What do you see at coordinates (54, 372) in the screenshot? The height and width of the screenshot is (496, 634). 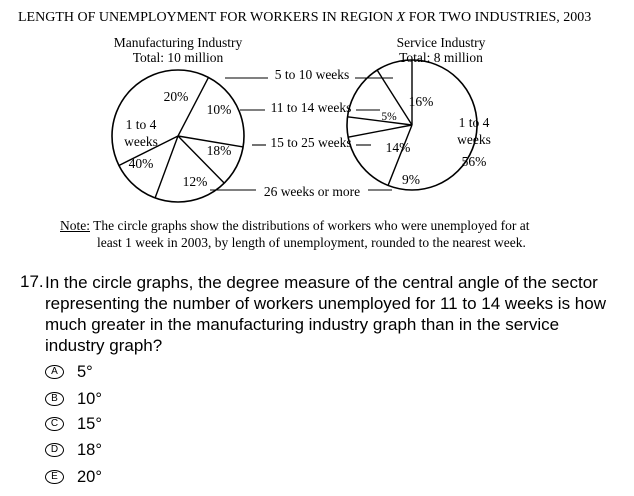 I see `choice-bubble-a: A` at bounding box center [54, 372].